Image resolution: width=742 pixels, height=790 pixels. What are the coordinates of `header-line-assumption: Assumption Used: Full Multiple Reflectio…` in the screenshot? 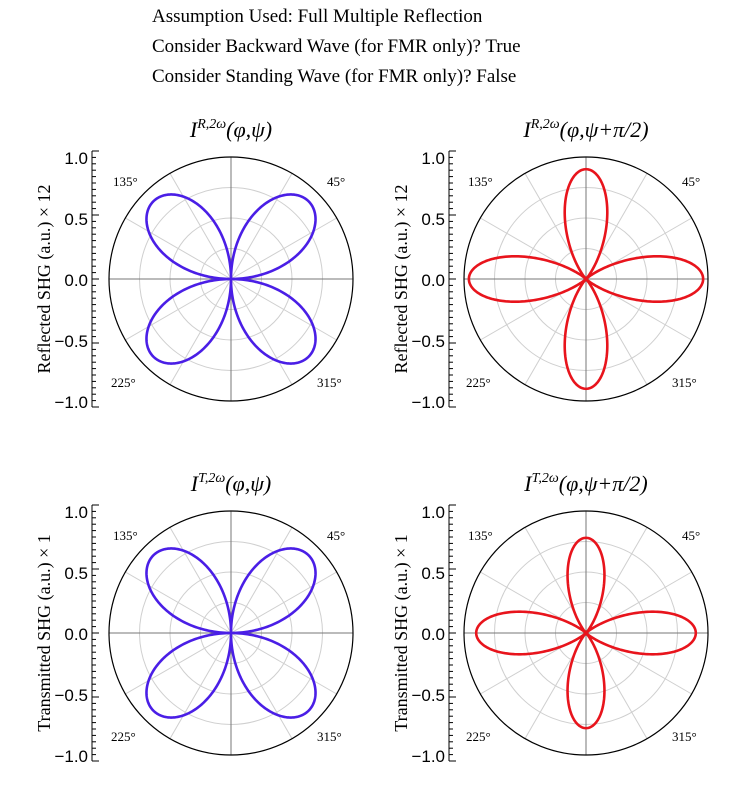 It's located at (317, 16).